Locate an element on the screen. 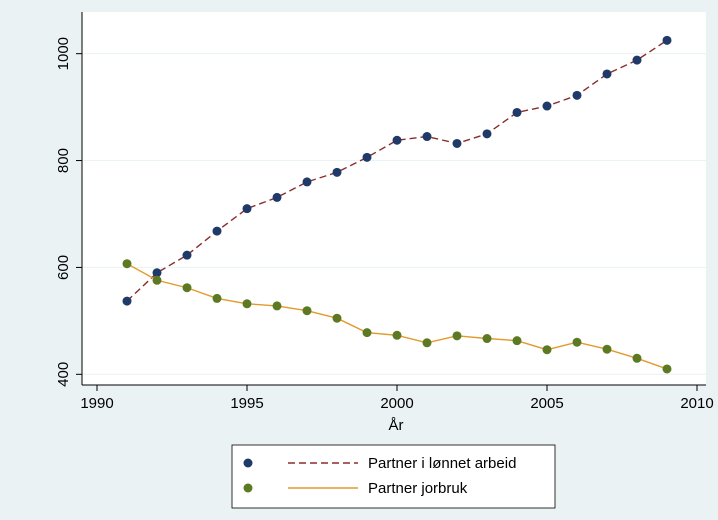  y-tick-label: 1000 is located at coordinates (63, 53).